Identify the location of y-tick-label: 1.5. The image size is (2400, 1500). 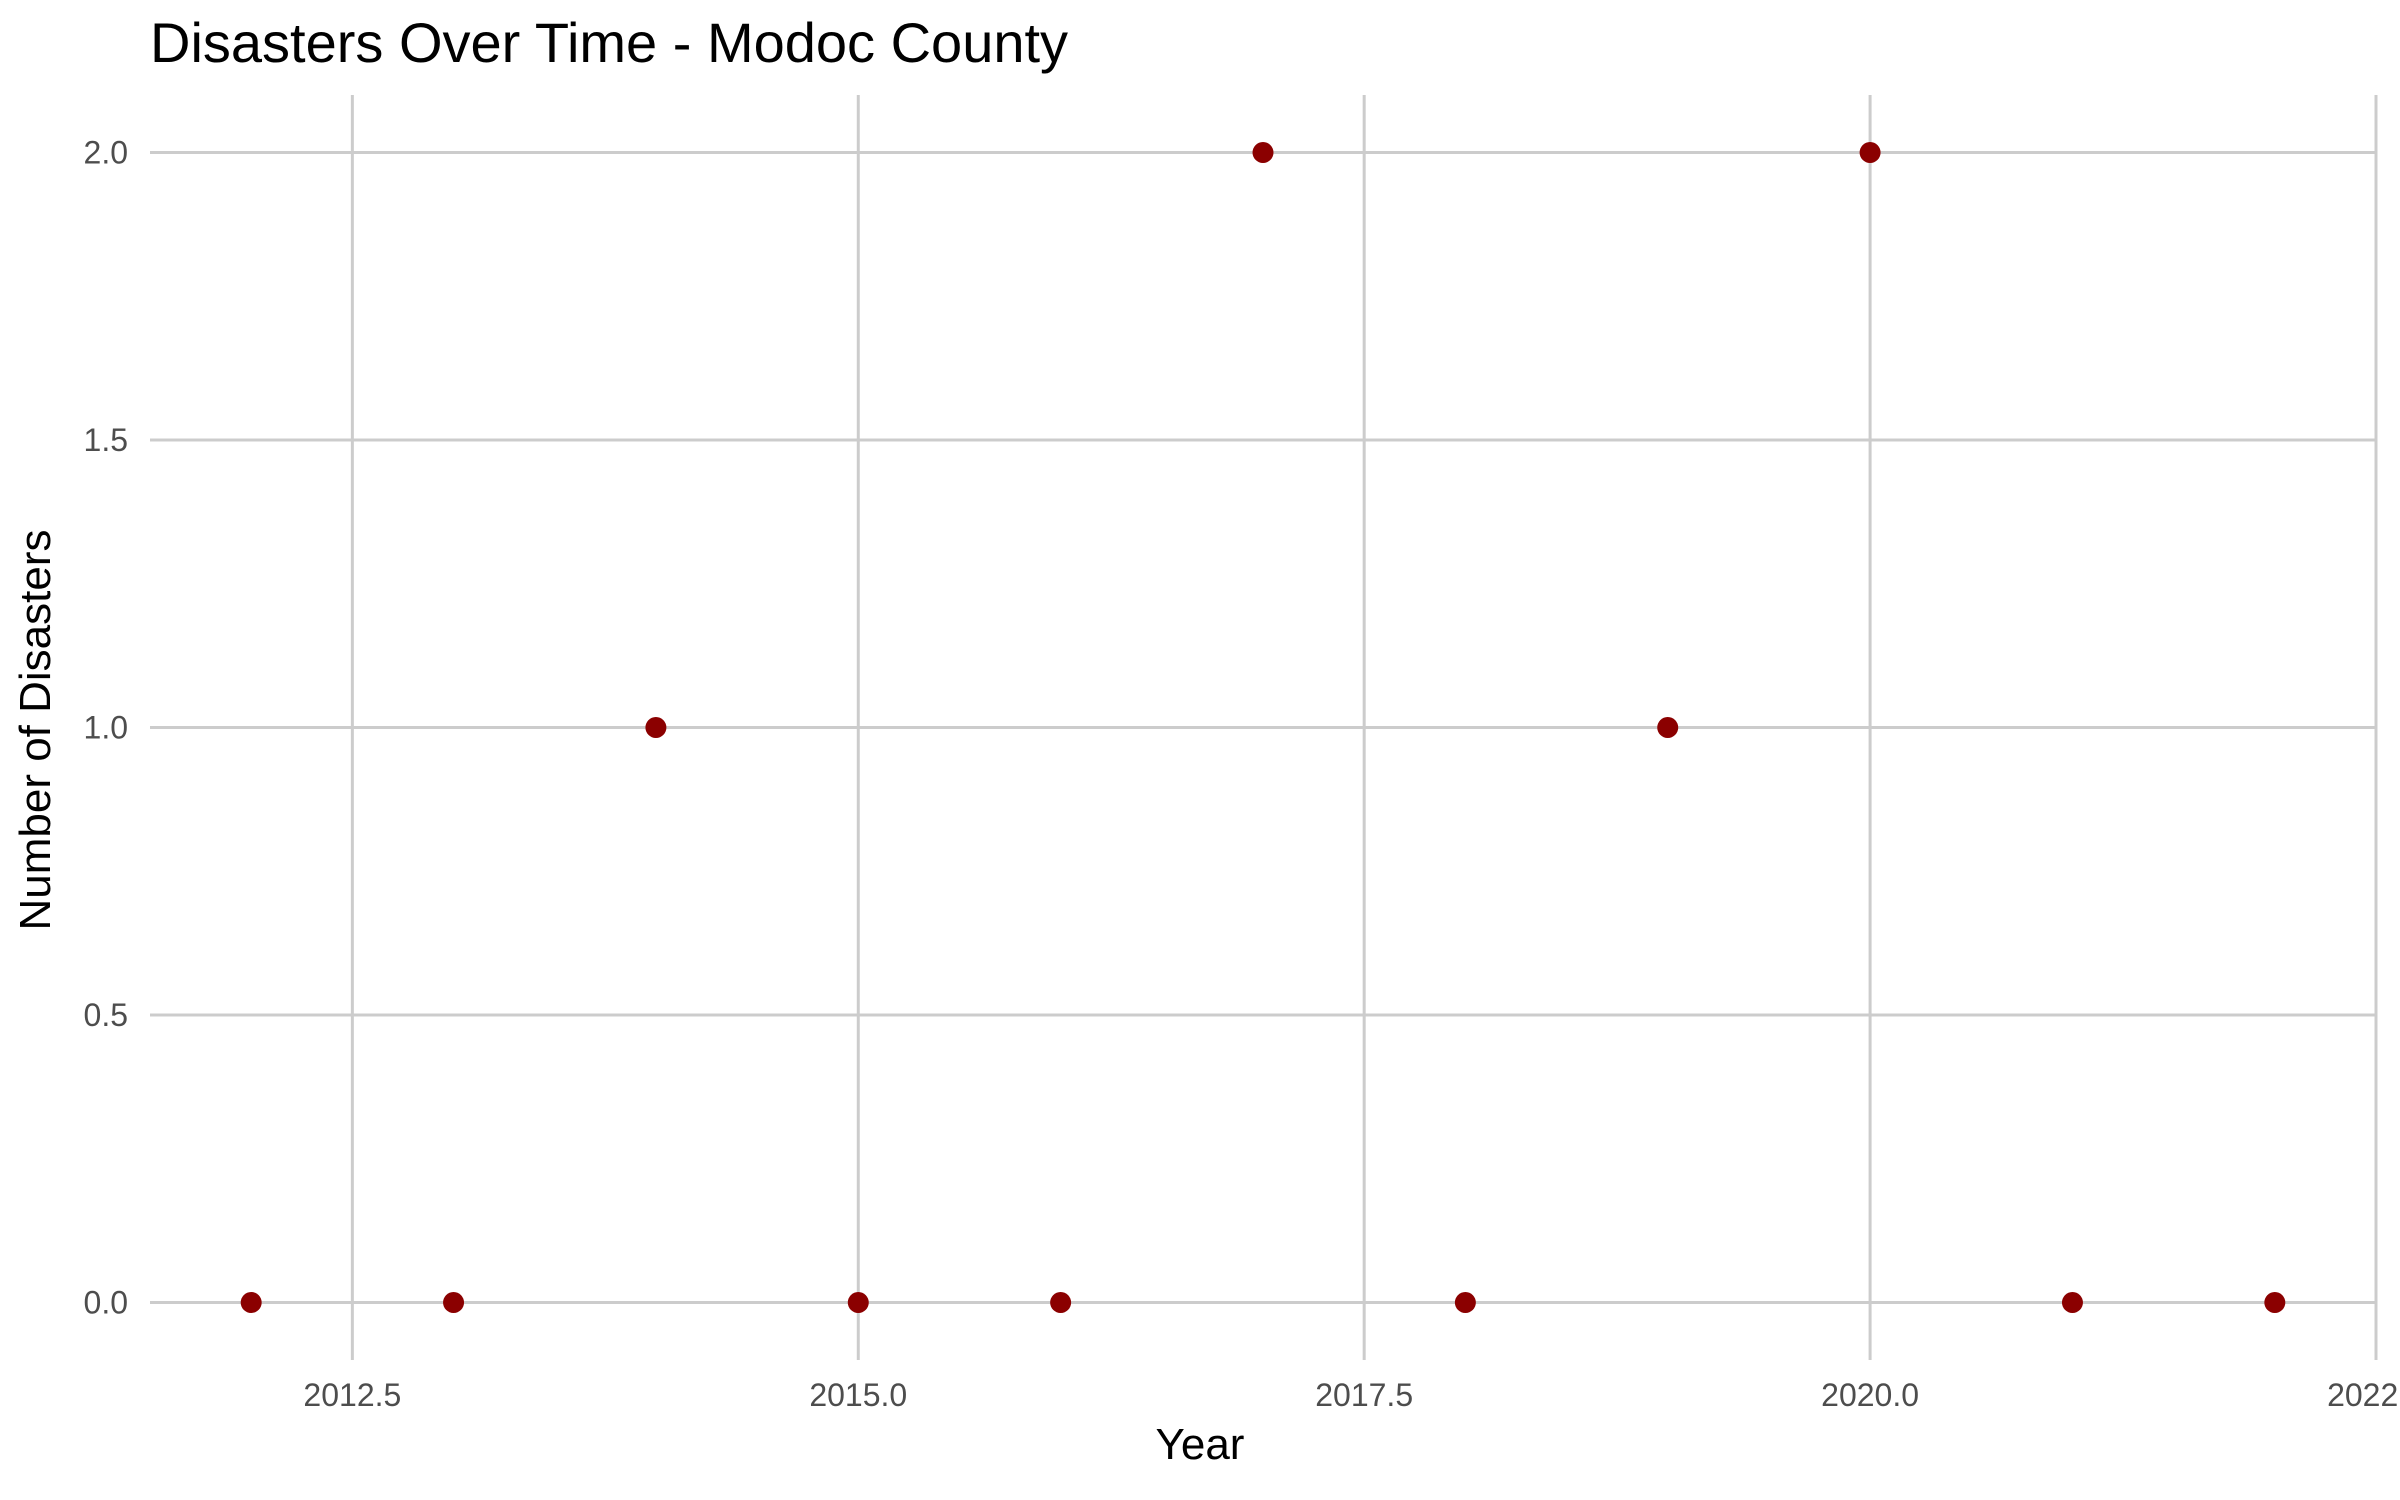
(106, 440).